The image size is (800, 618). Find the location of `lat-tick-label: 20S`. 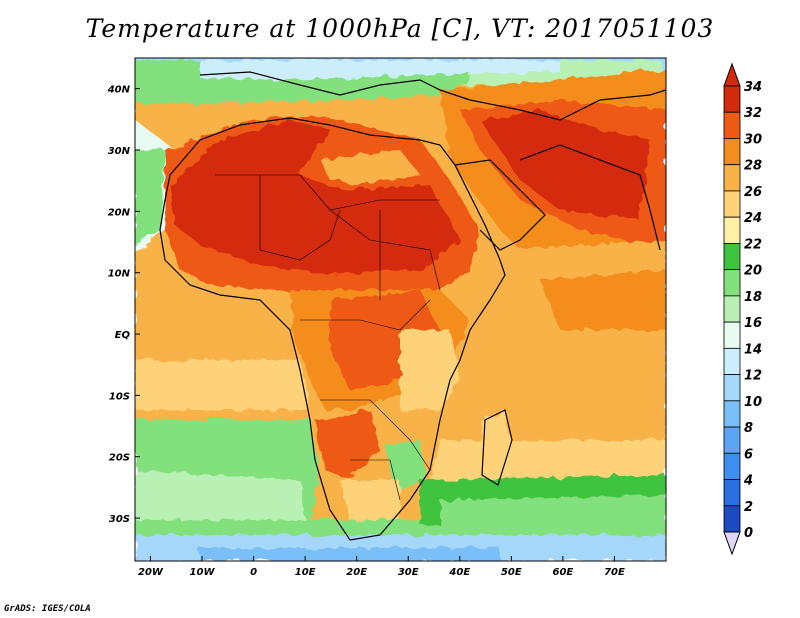

lat-tick-label: 20S is located at coordinates (119, 458).